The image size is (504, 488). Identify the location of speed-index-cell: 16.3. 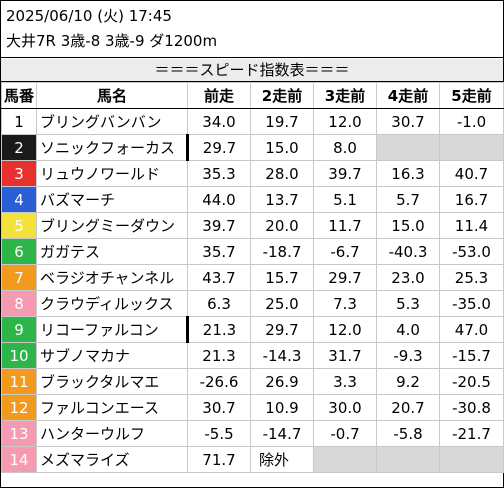
(408, 173).